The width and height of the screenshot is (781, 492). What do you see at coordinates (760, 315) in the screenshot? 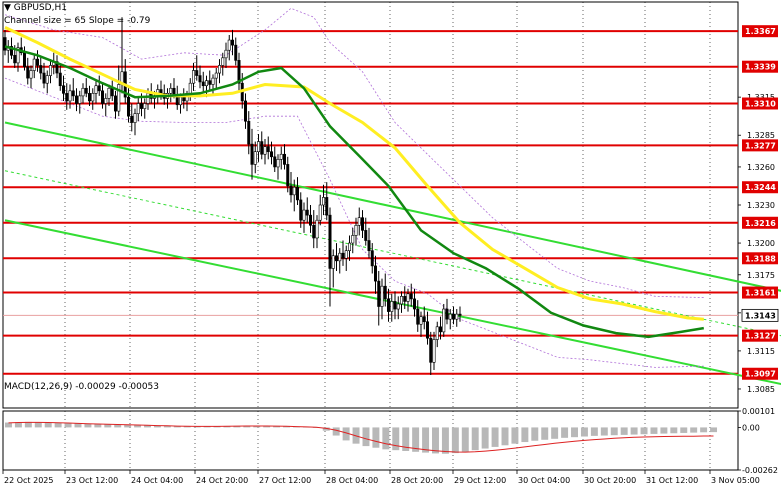
I see `current-price-tag` at bounding box center [760, 315].